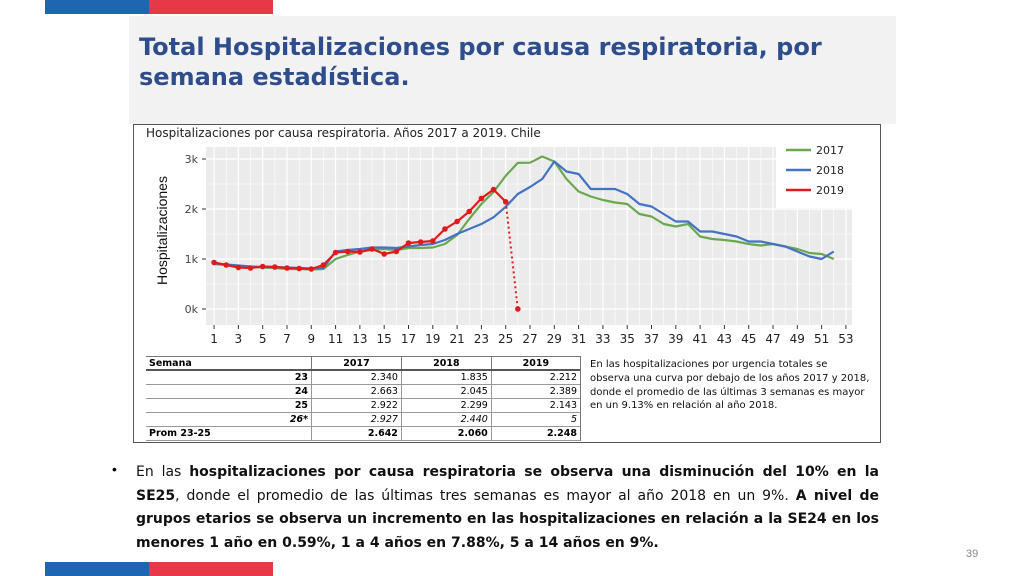  What do you see at coordinates (524, 215) in the screenshot?
I see `series-line-2018` at bounding box center [524, 215].